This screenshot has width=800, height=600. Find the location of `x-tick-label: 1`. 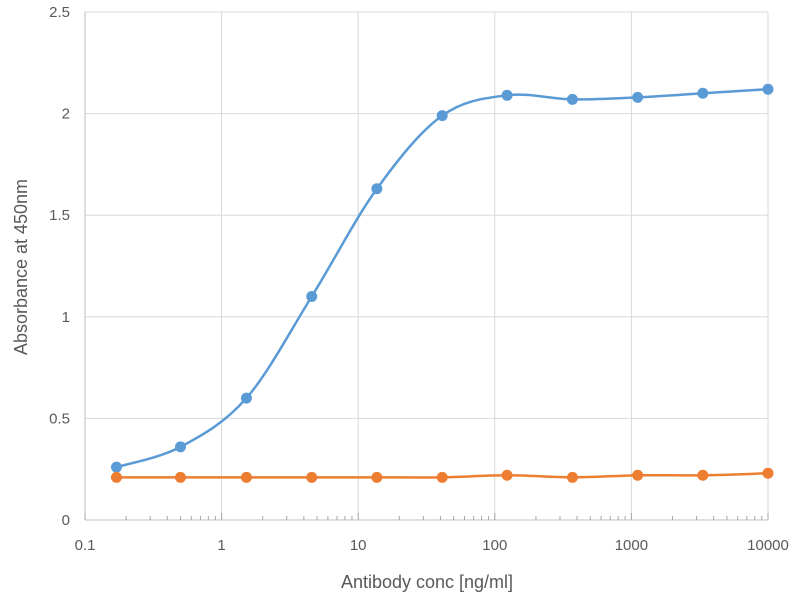

x-tick-label: 1 is located at coordinates (221, 545).